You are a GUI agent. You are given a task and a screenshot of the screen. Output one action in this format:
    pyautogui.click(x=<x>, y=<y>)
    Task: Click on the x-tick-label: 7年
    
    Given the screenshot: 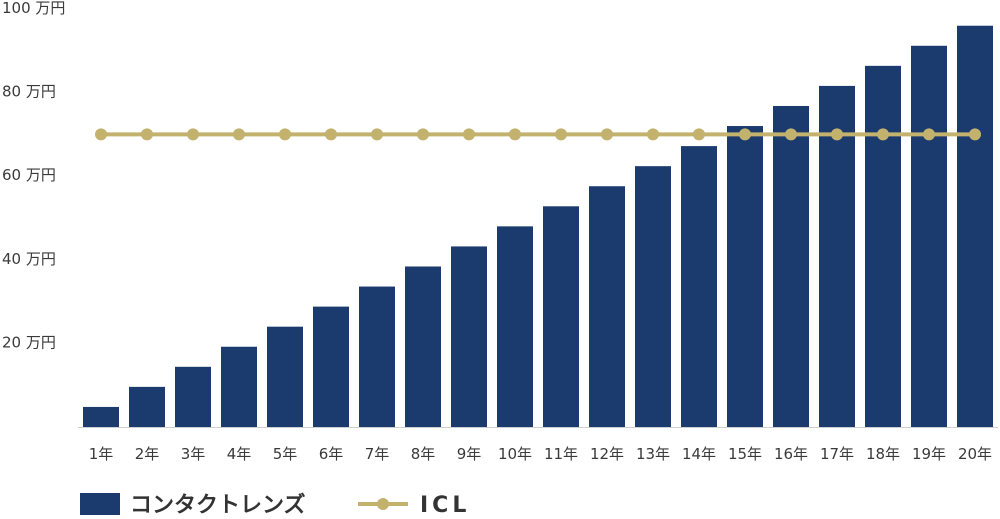 What is the action you would take?
    pyautogui.click(x=377, y=454)
    